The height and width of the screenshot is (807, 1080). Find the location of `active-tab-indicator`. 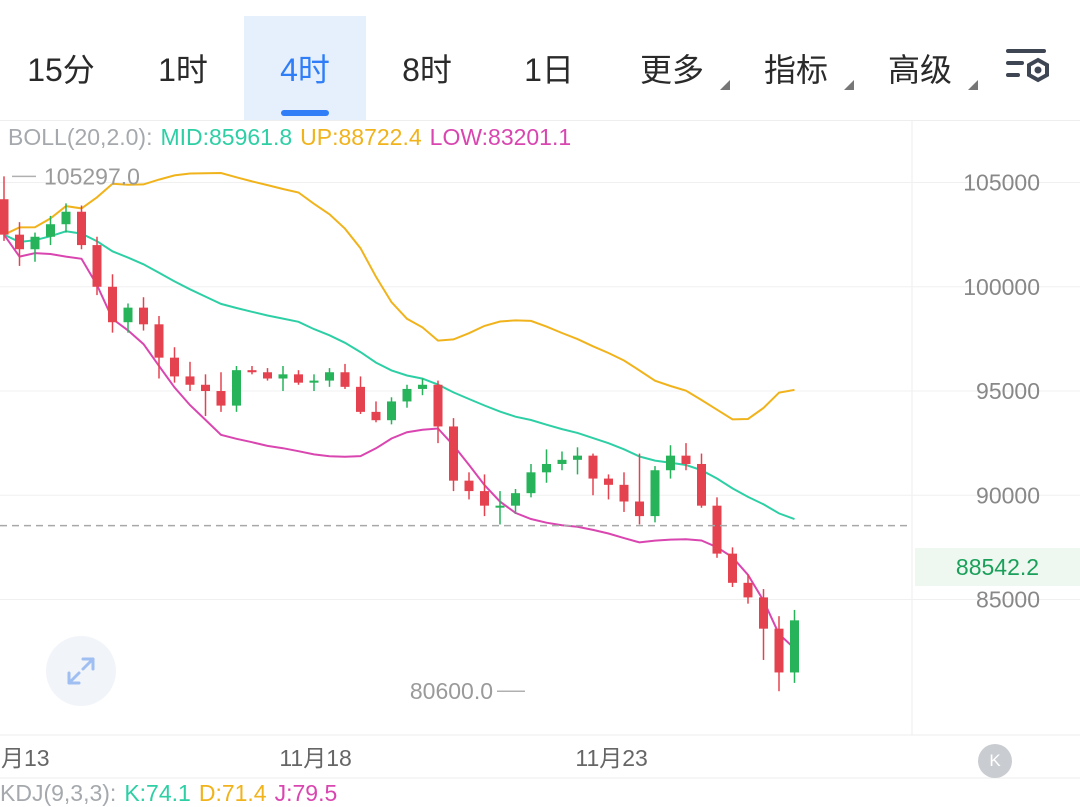

active-tab-indicator is located at coordinates (305, 113).